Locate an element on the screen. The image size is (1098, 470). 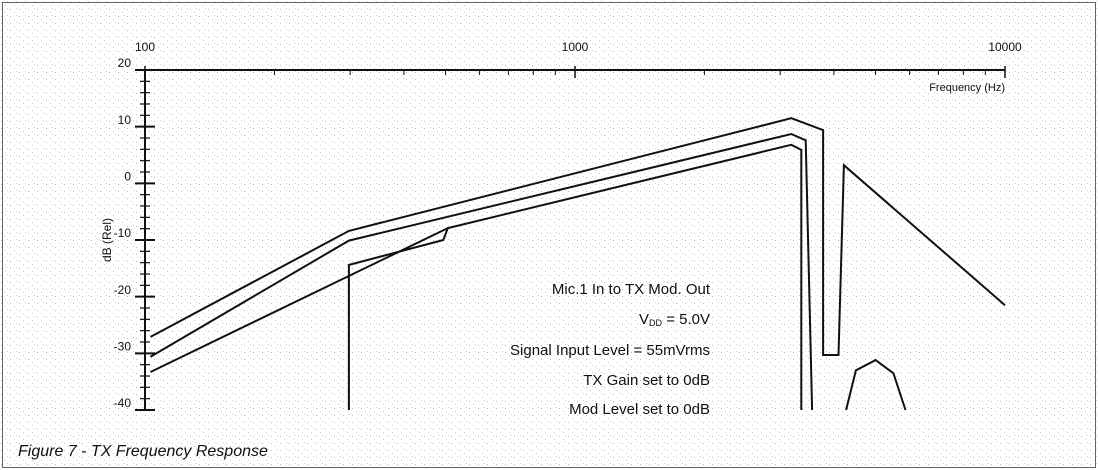
annotation: Signal Input Level = 55mVrms is located at coordinates (610, 350).